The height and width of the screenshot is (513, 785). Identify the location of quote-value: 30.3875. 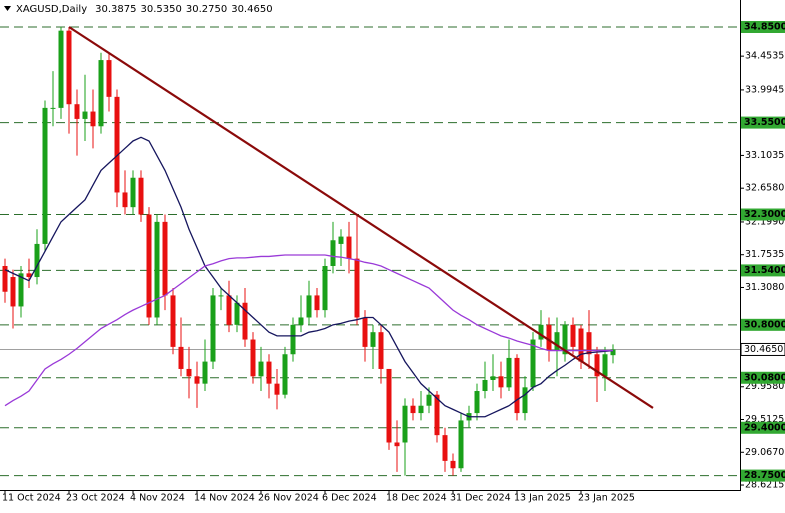
(115, 9).